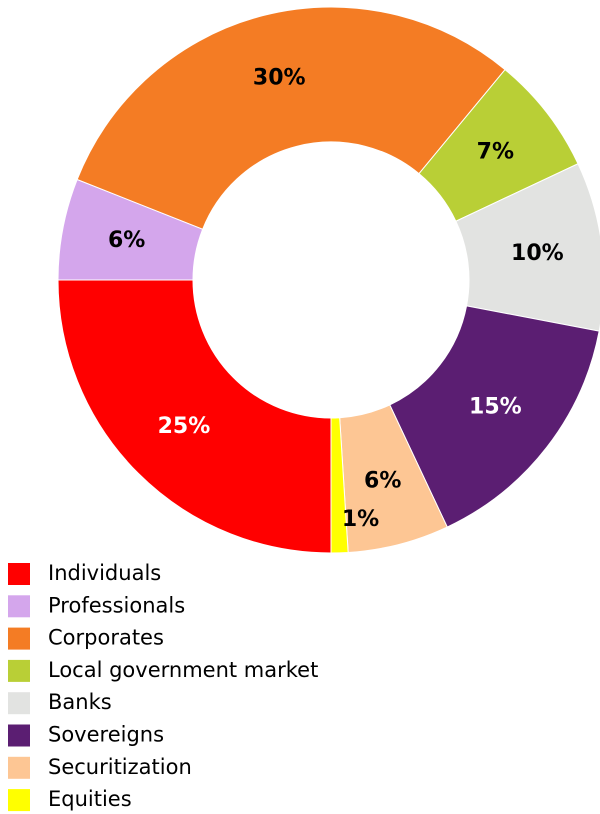 This screenshot has width=600, height=814. I want to click on data-label: 30%, so click(279, 78).